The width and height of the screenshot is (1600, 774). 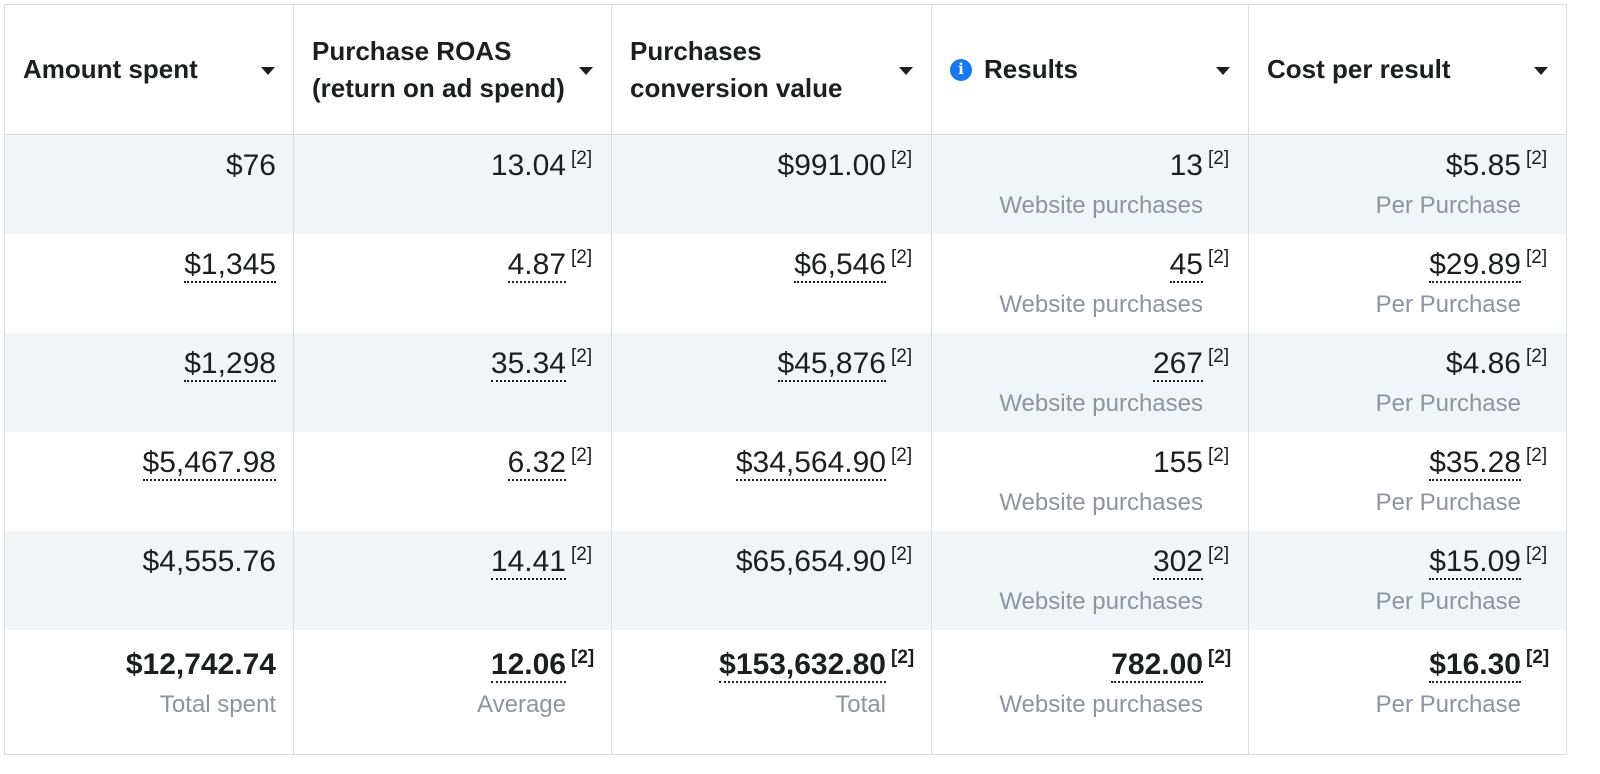 What do you see at coordinates (1496, 364) in the screenshot?
I see `value-line: $4.86 [2]` at bounding box center [1496, 364].